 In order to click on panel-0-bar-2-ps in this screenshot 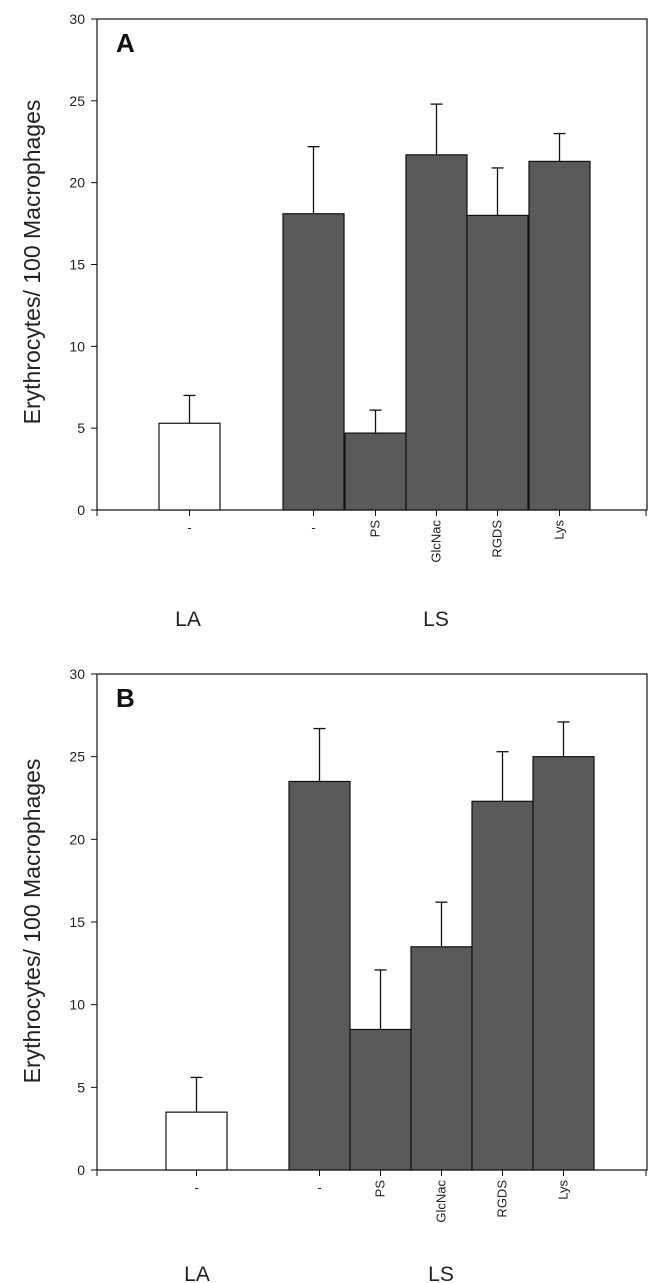, I will do `click(375, 471)`.